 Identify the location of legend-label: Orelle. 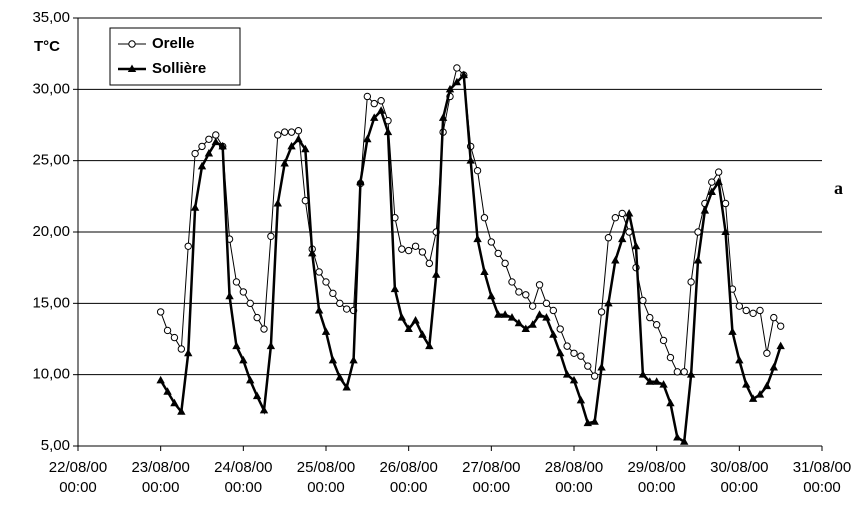
(173, 43).